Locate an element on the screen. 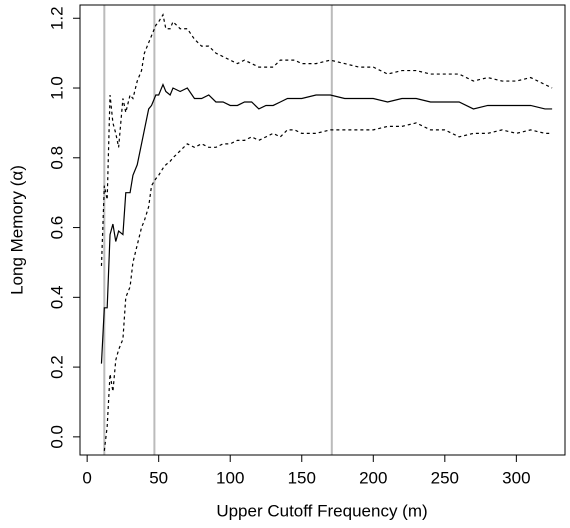 Image resolution: width=570 pixels, height=528 pixels. x-axis-label: Upper Cutoff Frequency (m) is located at coordinates (321, 510).